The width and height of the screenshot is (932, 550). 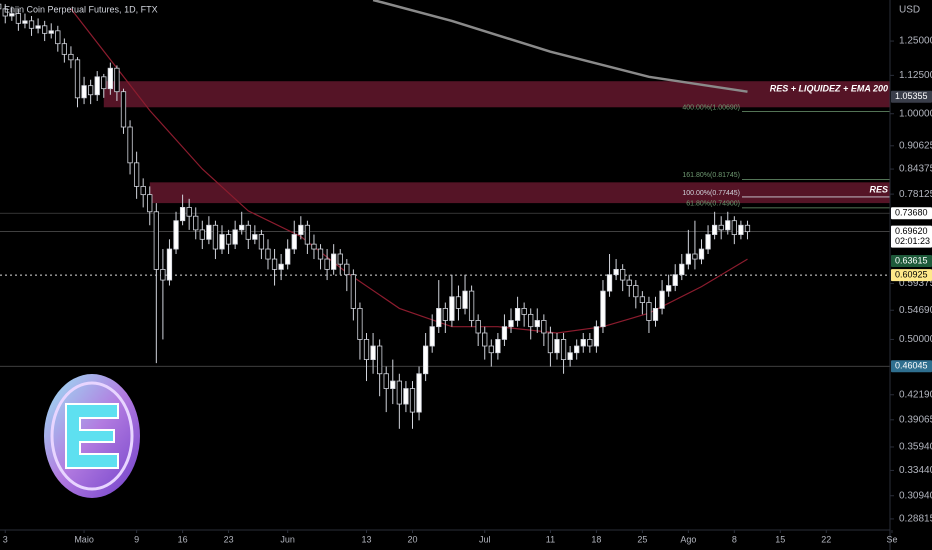 What do you see at coordinates (412, 539) in the screenshot?
I see `x-tick-label: 20` at bounding box center [412, 539].